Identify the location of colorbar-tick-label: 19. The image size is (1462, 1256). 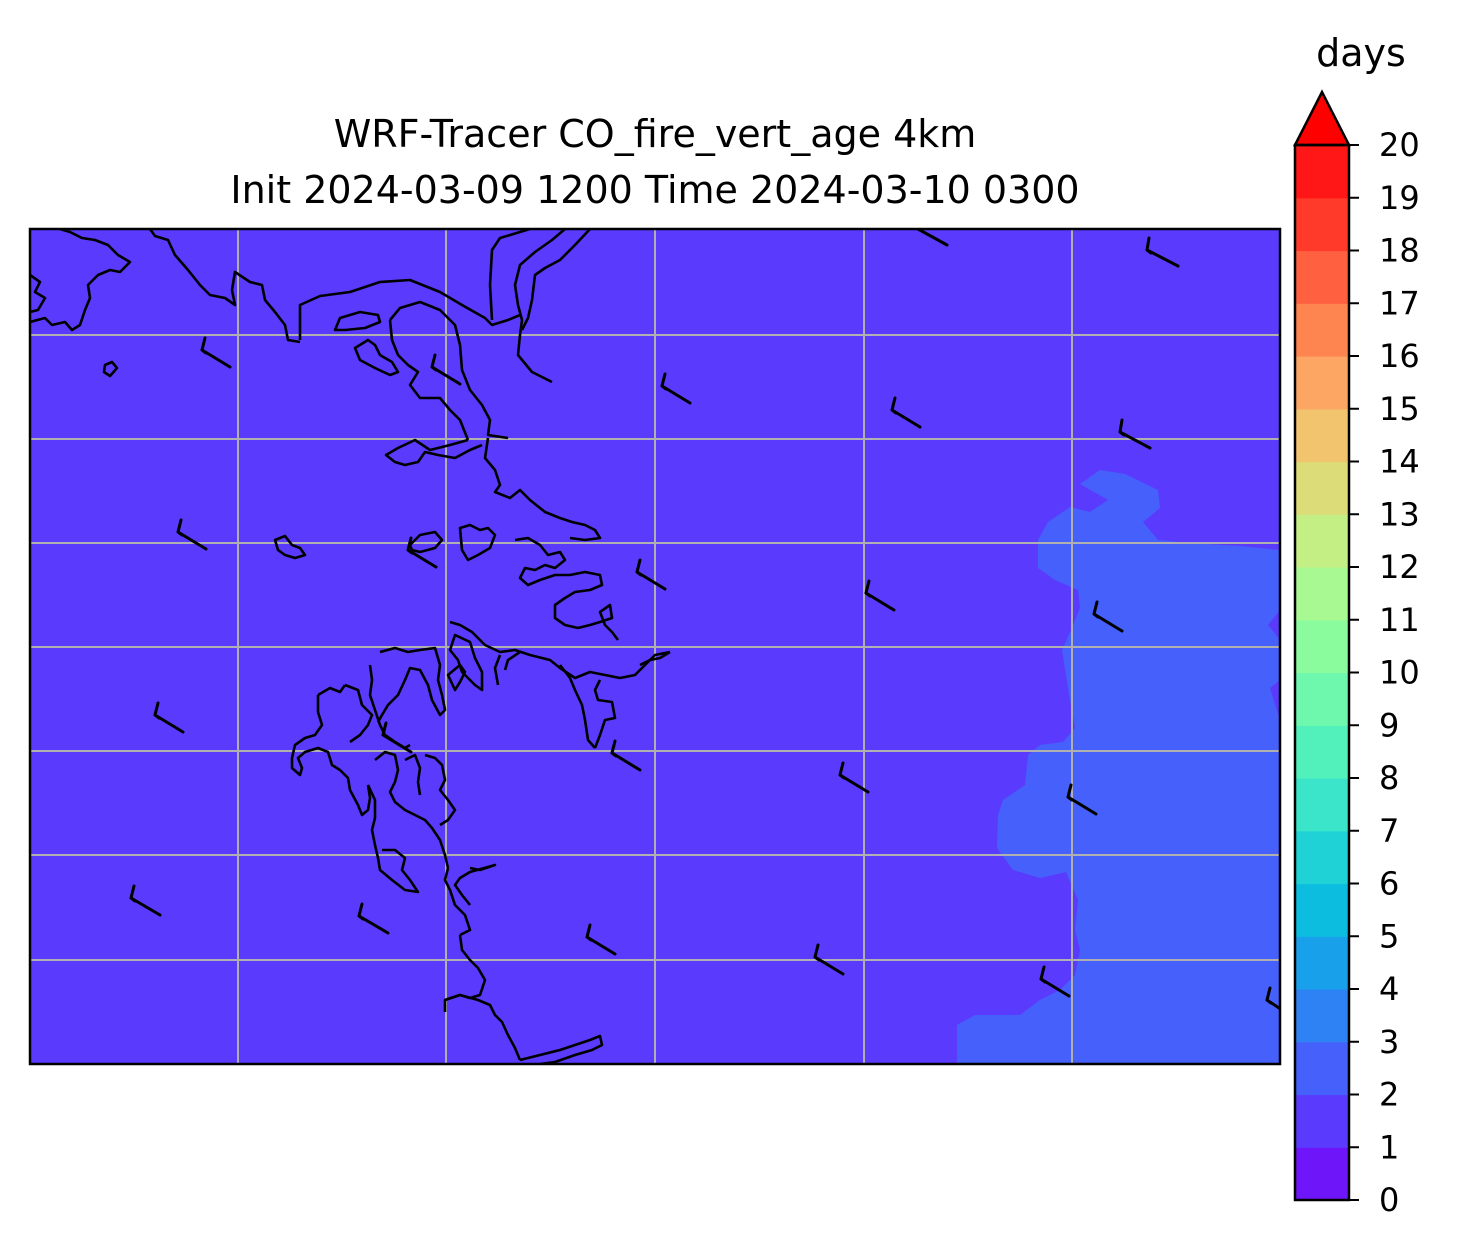
(1399, 198).